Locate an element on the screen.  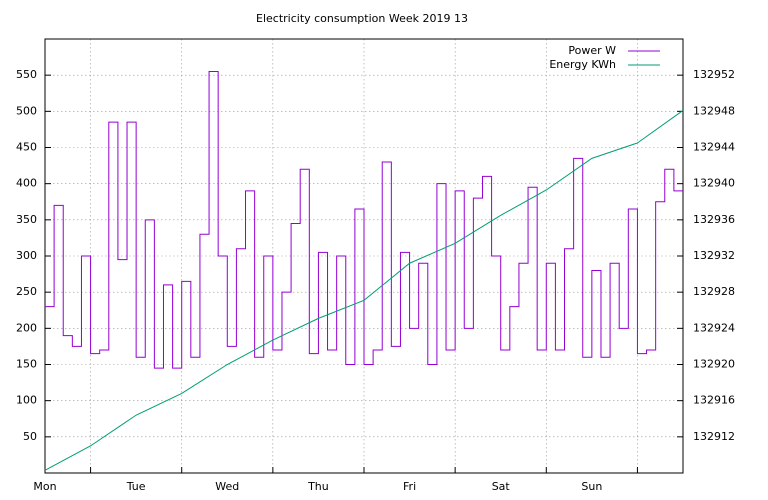
x-tick-label: Wed is located at coordinates (227, 486).